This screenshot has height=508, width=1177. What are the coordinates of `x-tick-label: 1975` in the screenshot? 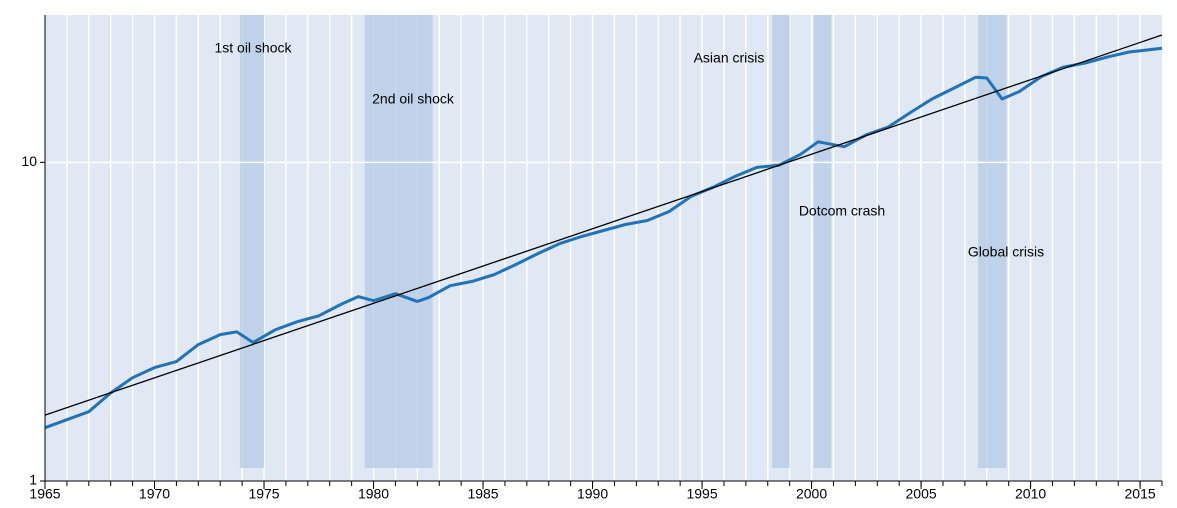 It's located at (263, 494).